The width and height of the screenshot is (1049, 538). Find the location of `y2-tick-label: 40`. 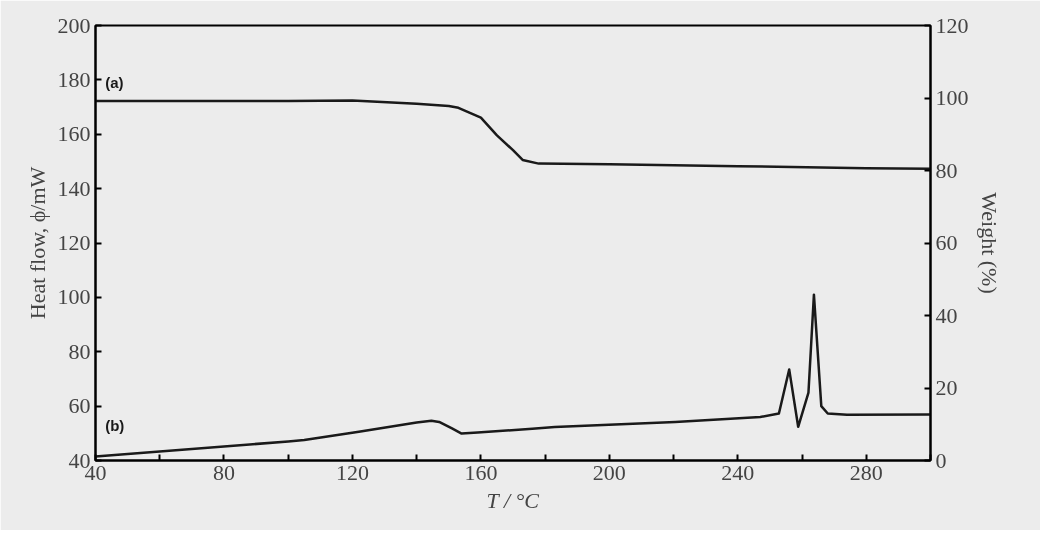

y2-tick-label: 40 is located at coordinates (946, 315).